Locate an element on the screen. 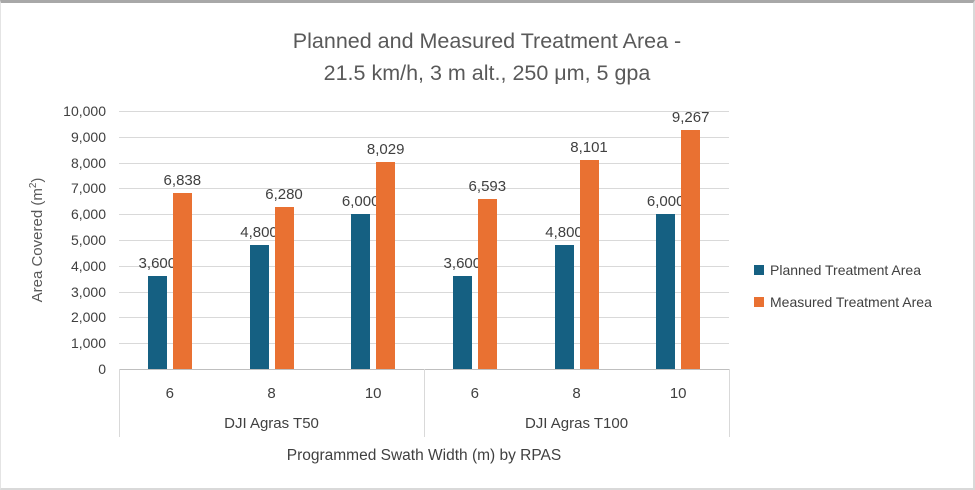 The width and height of the screenshot is (975, 490). y-tick-label: 6,000 is located at coordinates (88, 214).